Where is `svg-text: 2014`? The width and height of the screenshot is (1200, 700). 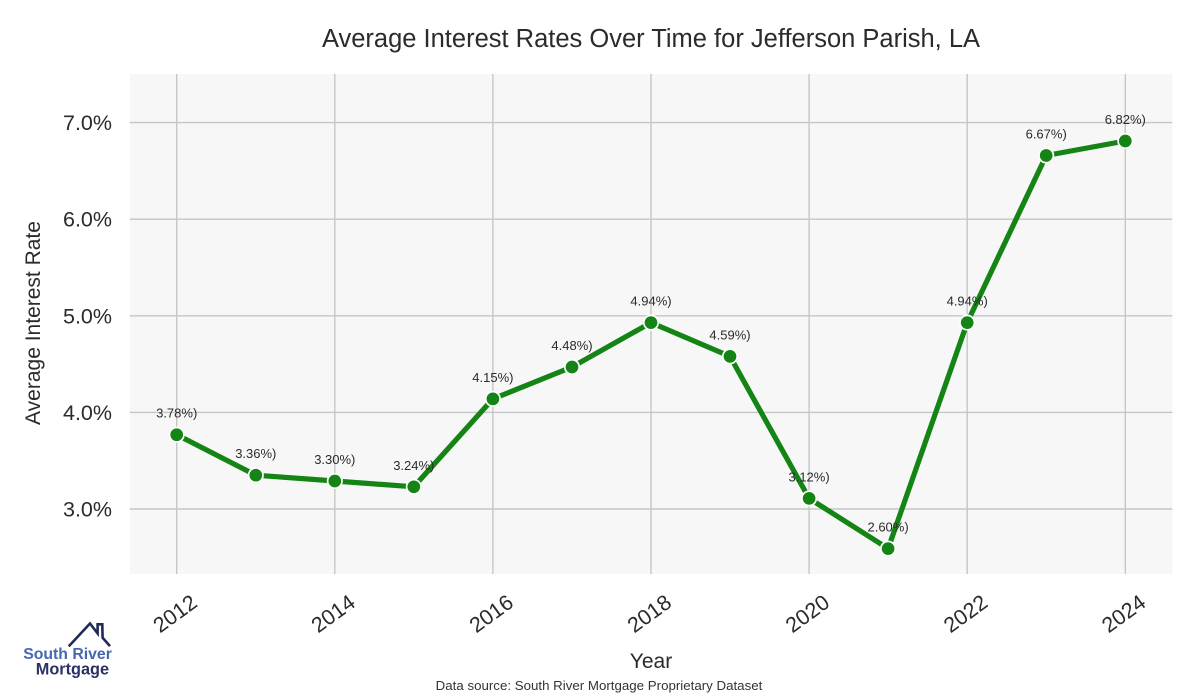 svg-text: 2014 is located at coordinates (333, 614).